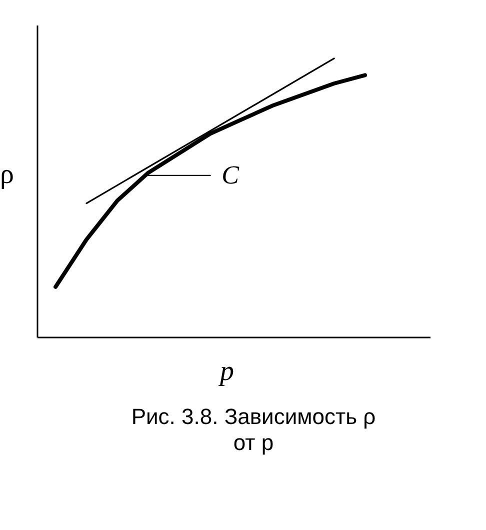 Image resolution: width=486 pixels, height=530 pixels. I want to click on y-axis-title: ρ, so click(7, 174).